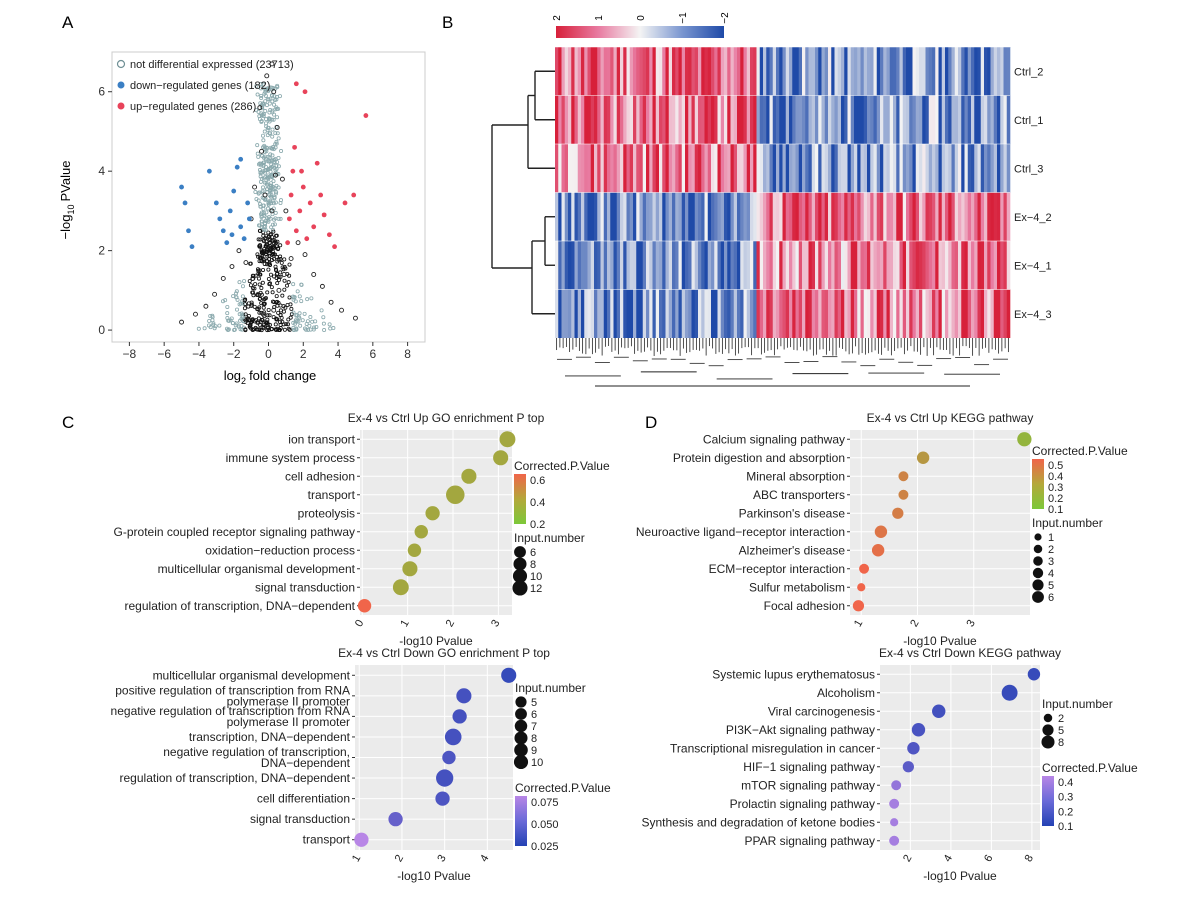 The width and height of the screenshot is (1183, 906). I want to click on dotplot-color-legend-title: Corrected.P.Value, so click(563, 788).